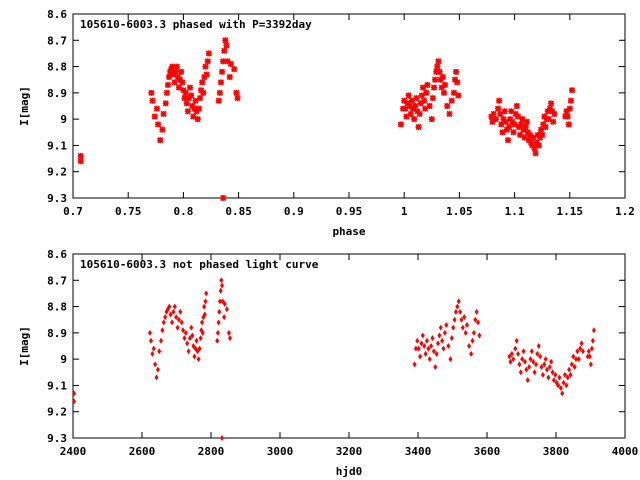  I want to click on x-tick-label: 0.95, so click(349, 211).